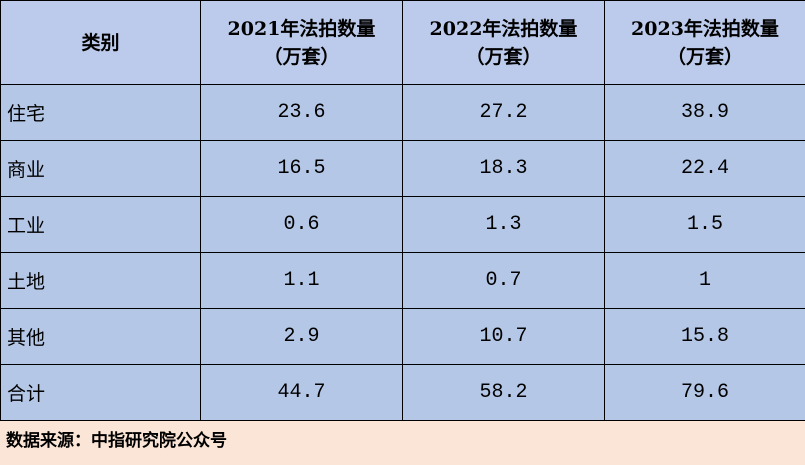 The width and height of the screenshot is (805, 465). Describe the element at coordinates (704, 336) in the screenshot. I see `value-cell: 15.8` at that location.